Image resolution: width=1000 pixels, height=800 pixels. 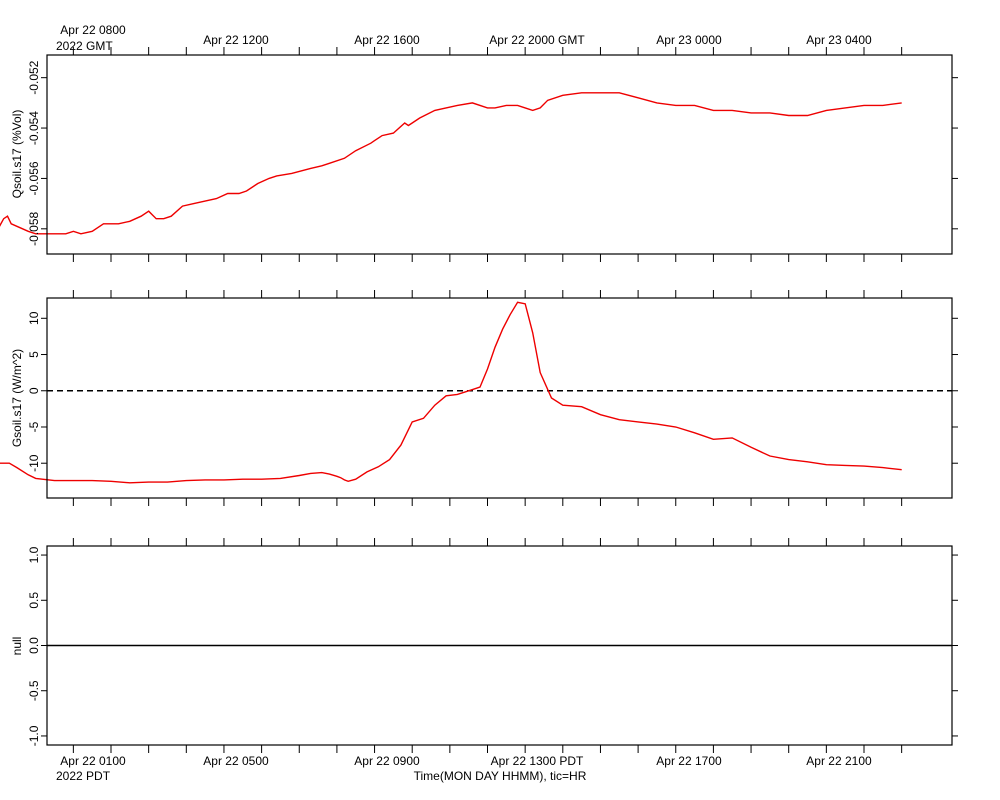 What do you see at coordinates (17, 646) in the screenshot?
I see `y-axis-title: null` at bounding box center [17, 646].